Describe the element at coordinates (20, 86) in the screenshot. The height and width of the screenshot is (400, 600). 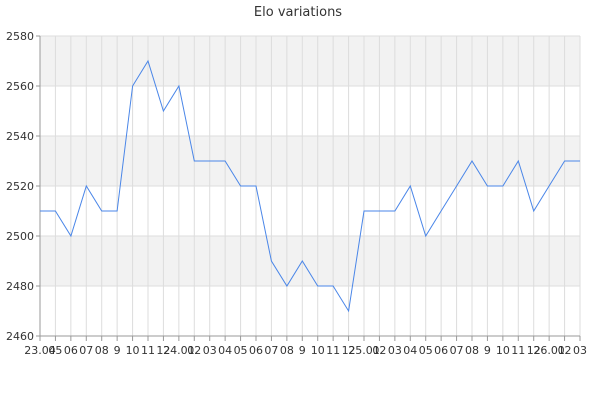
I see `y-tick-label: 2560` at that location.